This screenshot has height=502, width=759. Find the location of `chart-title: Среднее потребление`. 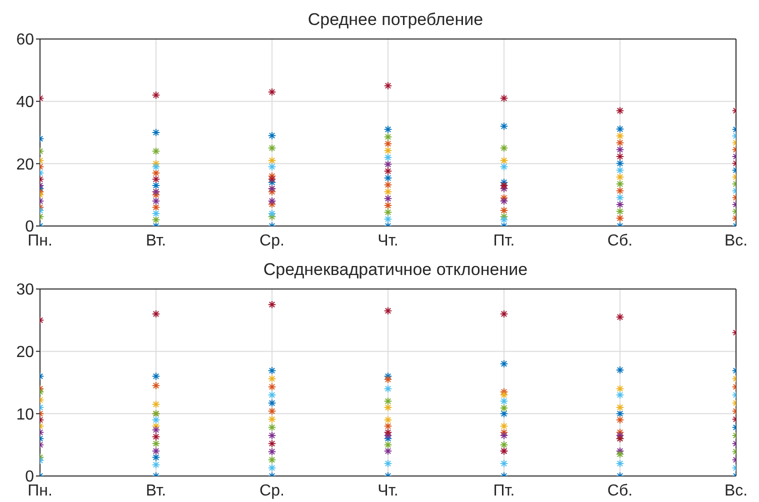

chart-title: Среднее потребление is located at coordinates (395, 20).